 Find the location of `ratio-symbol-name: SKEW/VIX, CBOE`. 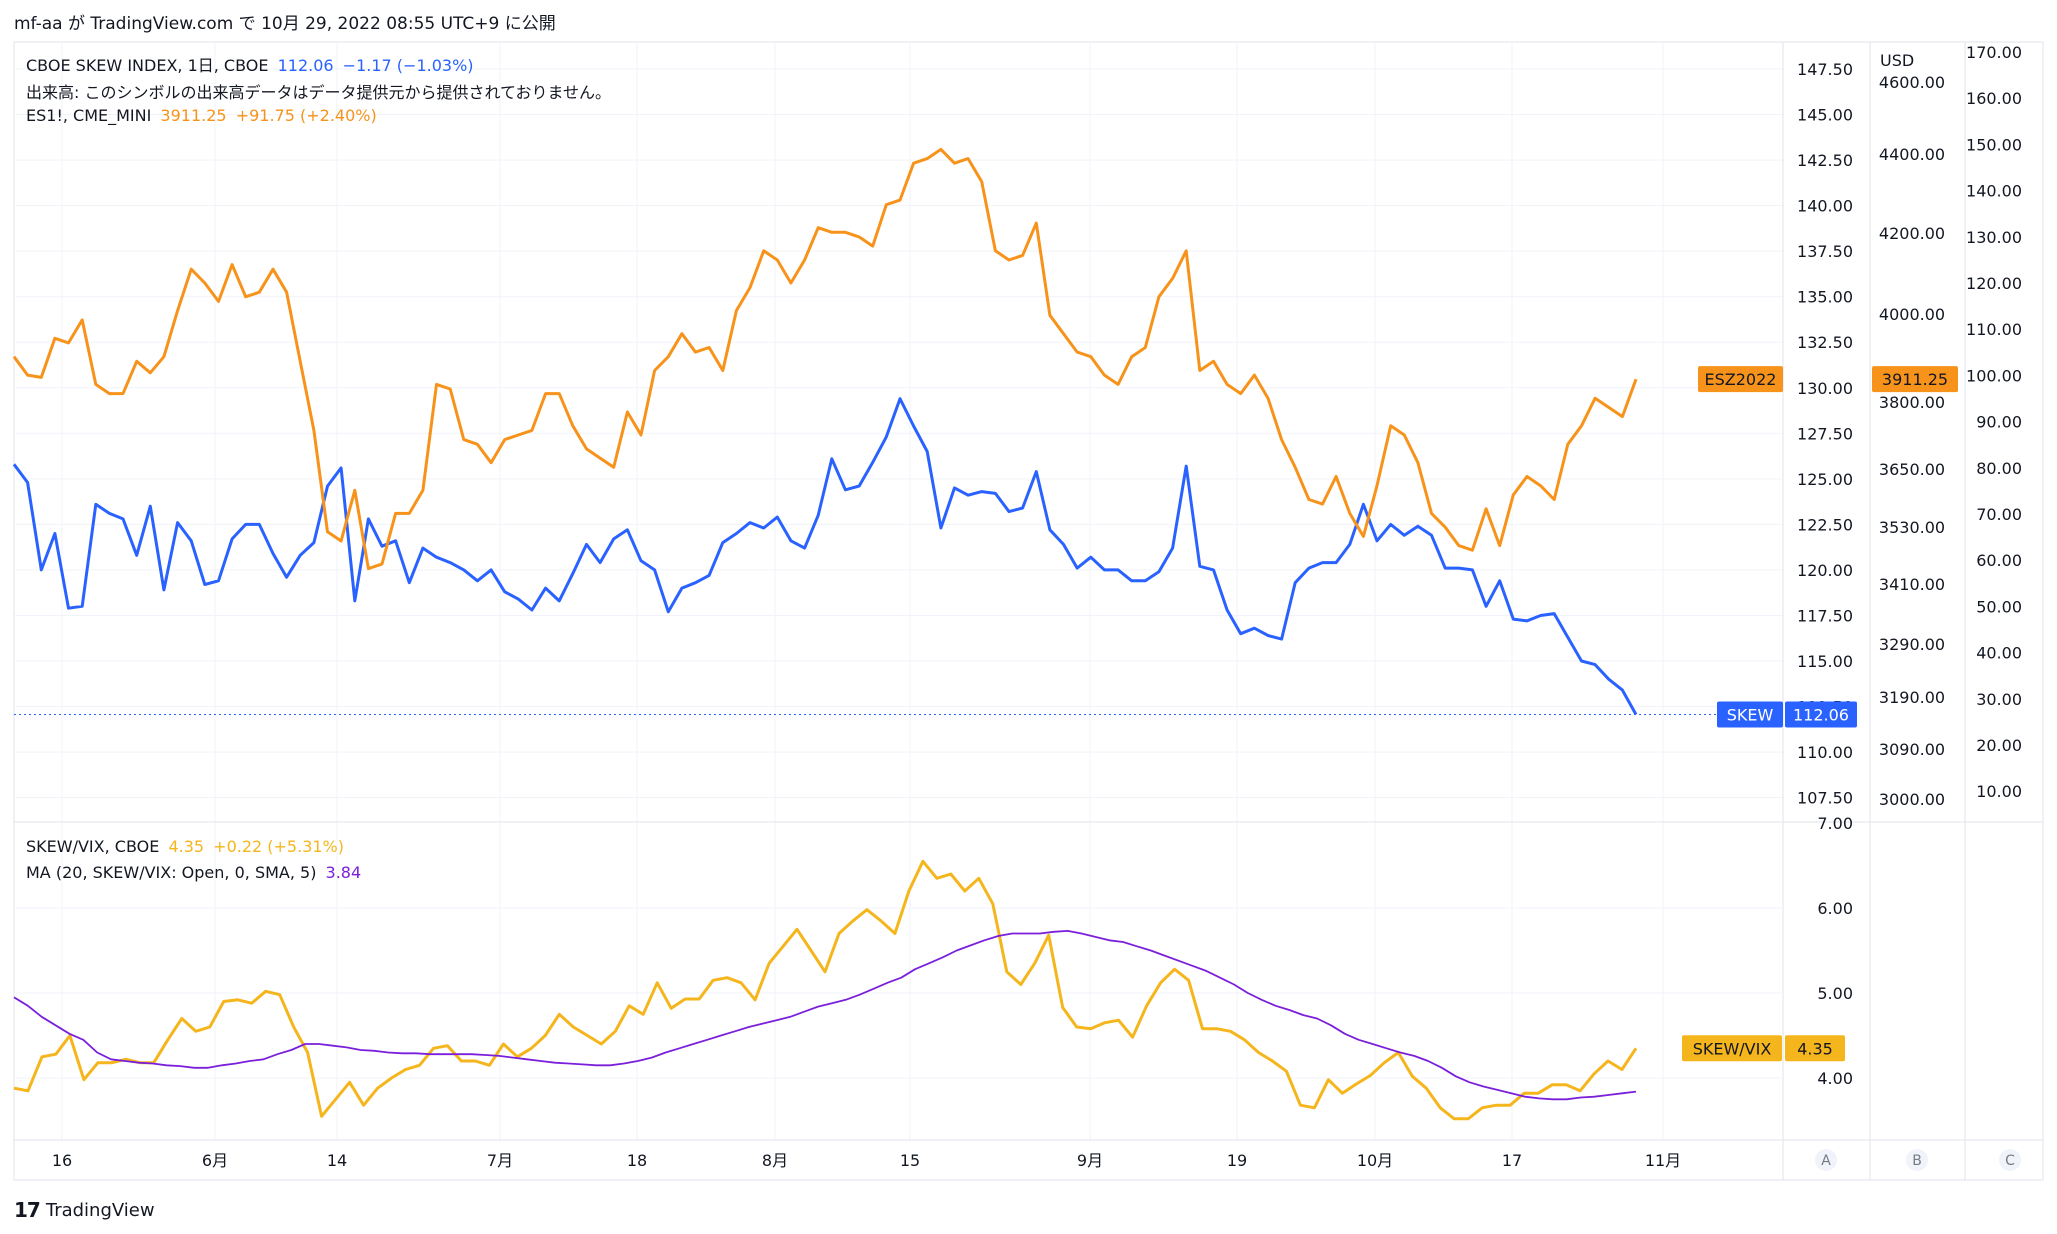

ratio-symbol-name: SKEW/VIX, CBOE is located at coordinates (93, 846).